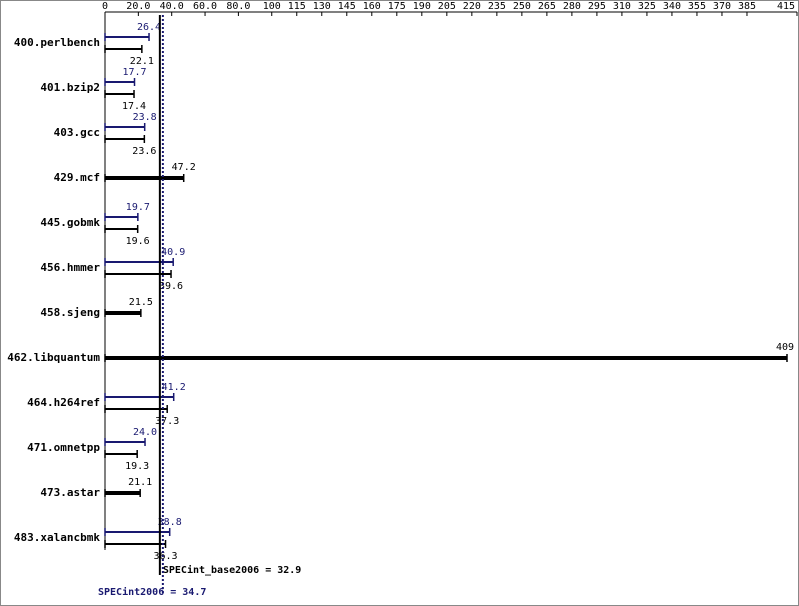 The width and height of the screenshot is (799, 606). I want to click on category-label: 462.libquantum, so click(53, 357).